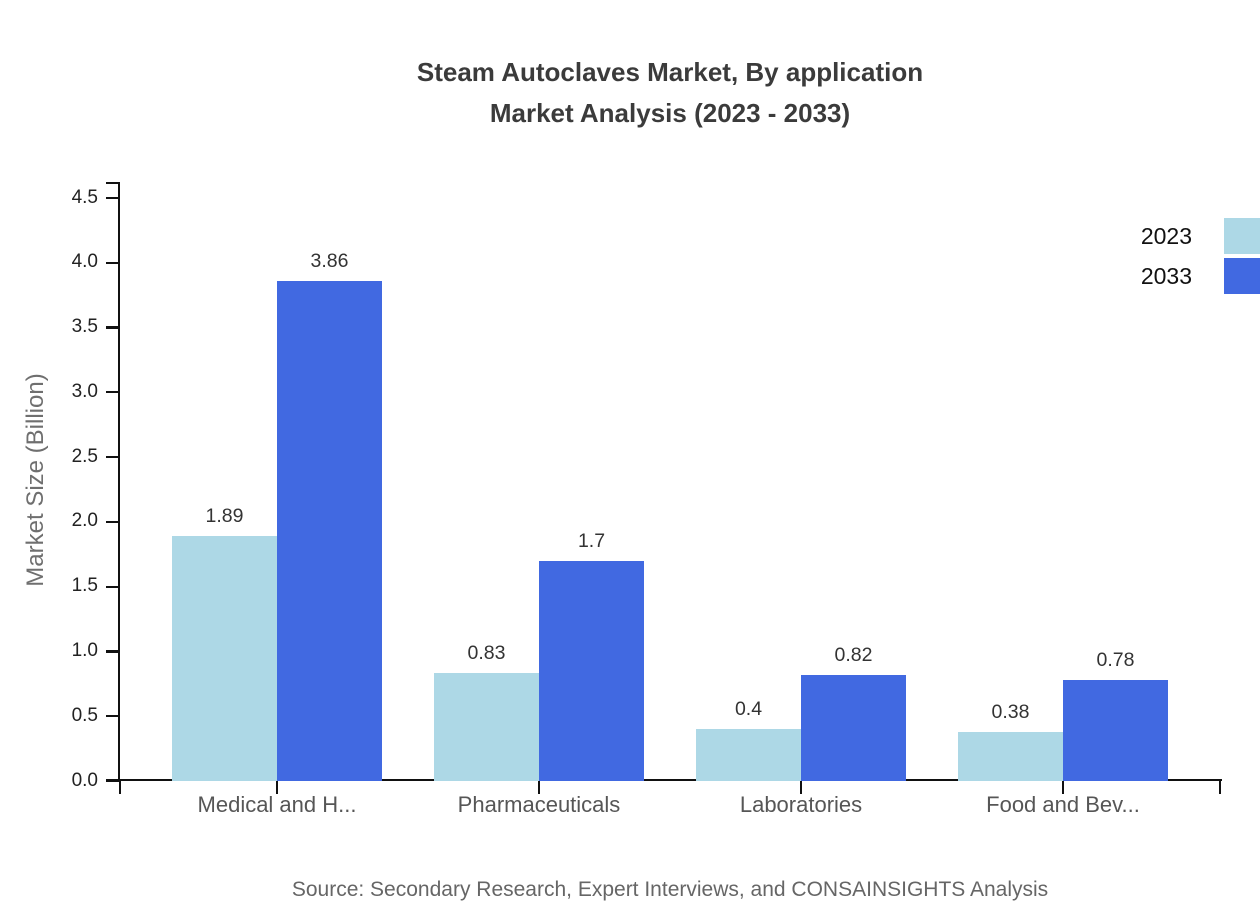 Image resolution: width=1260 pixels, height=920 pixels. Describe the element at coordinates (486, 727) in the screenshot. I see `bar-2023-Pharmaceuticals` at that location.